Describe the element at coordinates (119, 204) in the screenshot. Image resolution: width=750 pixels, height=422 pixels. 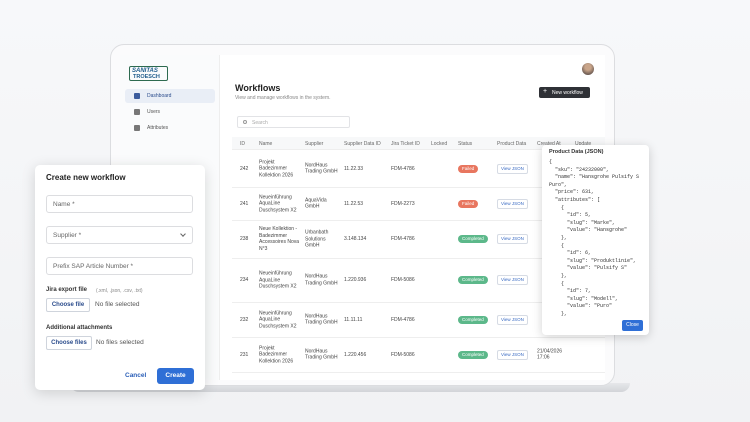
I see `input-field: Name *` at that location.